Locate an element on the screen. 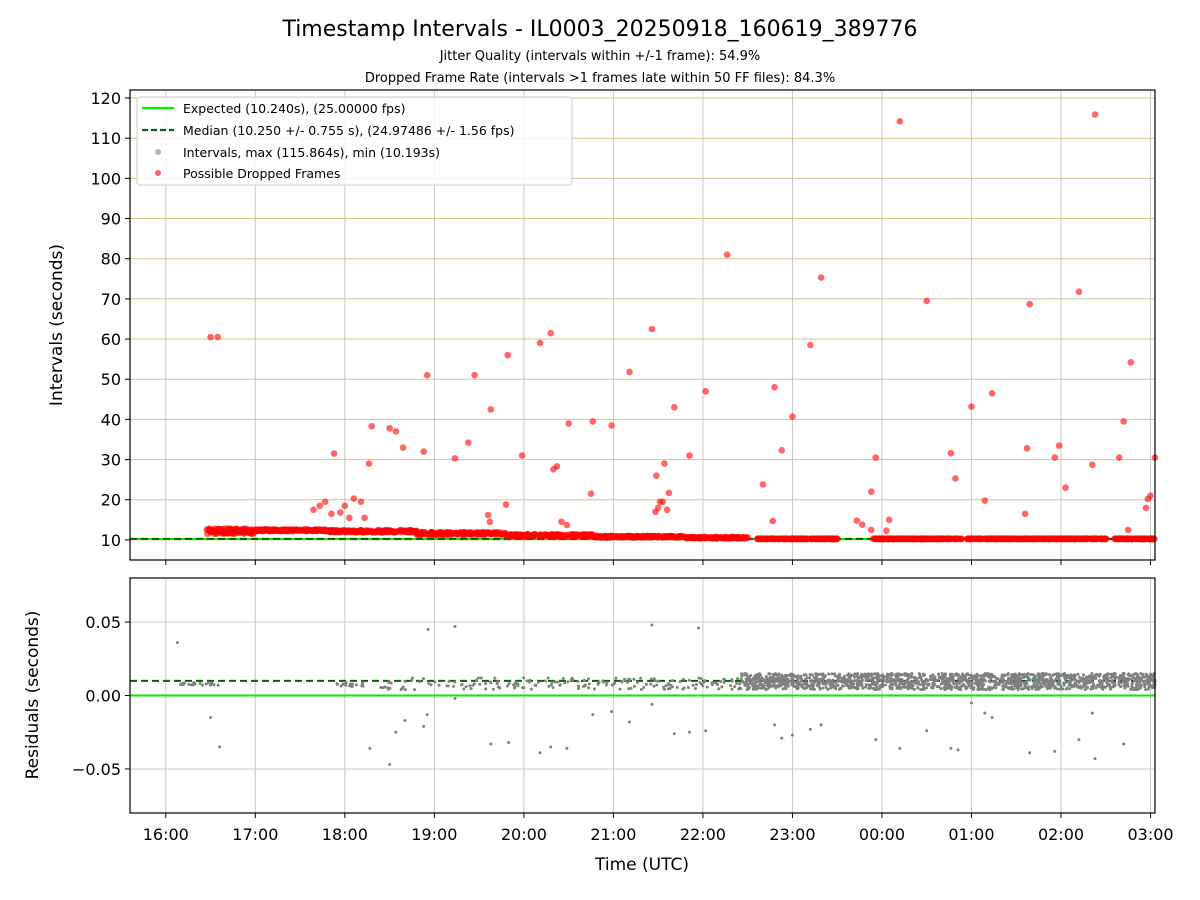  legend-intervals-label: Intervals, max (115.864s), min (10.193s) is located at coordinates (311, 152).